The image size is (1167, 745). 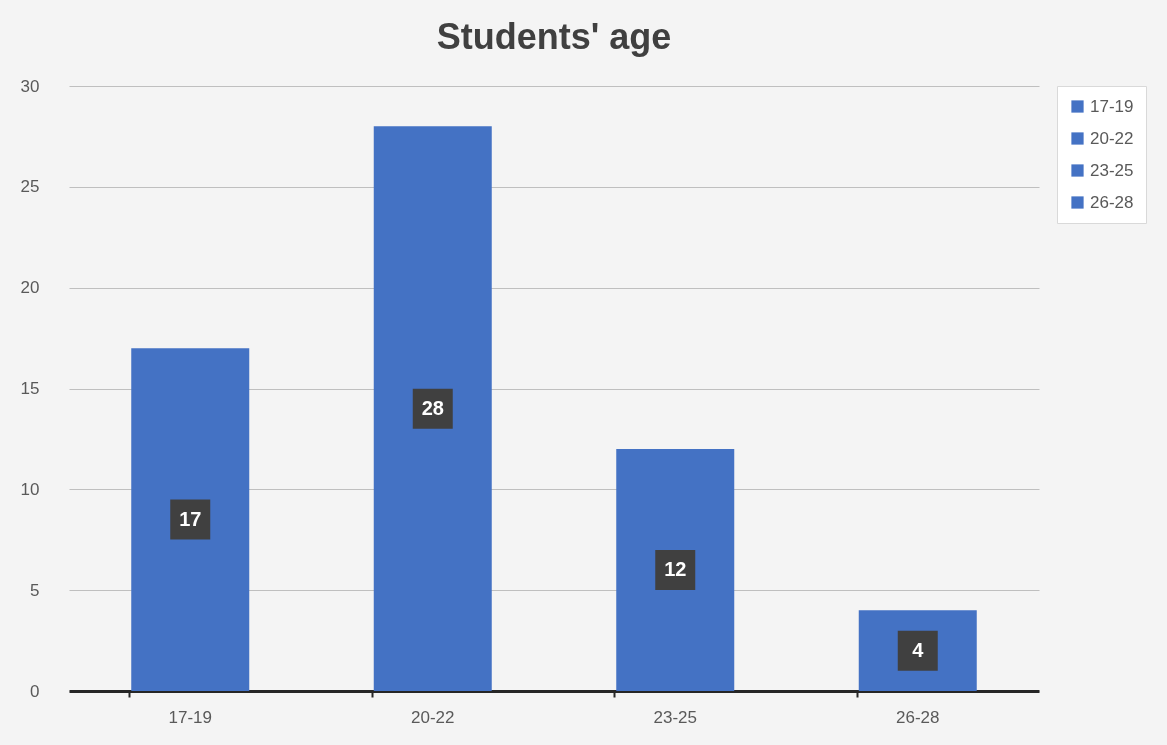 I want to click on data-label: 17, so click(x=190, y=518).